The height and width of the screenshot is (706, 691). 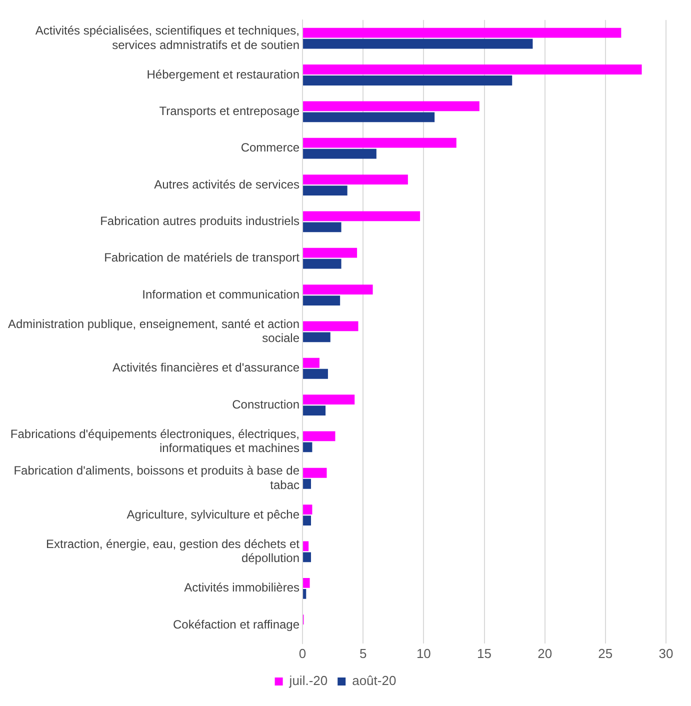 I want to click on y-tick-label: Construction, so click(x=266, y=404).